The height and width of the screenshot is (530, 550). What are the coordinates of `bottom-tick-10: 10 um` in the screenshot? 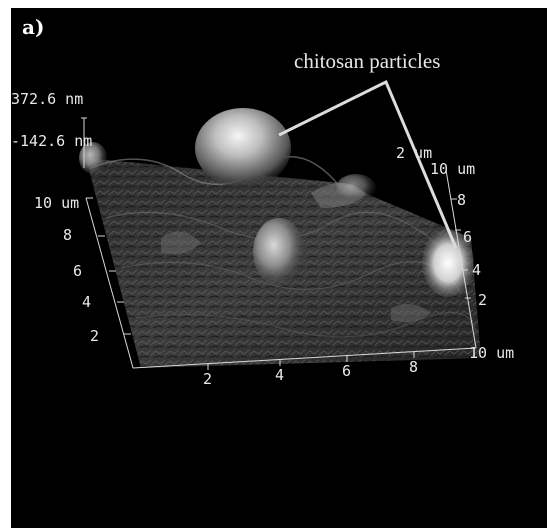 It's located at (491, 353).